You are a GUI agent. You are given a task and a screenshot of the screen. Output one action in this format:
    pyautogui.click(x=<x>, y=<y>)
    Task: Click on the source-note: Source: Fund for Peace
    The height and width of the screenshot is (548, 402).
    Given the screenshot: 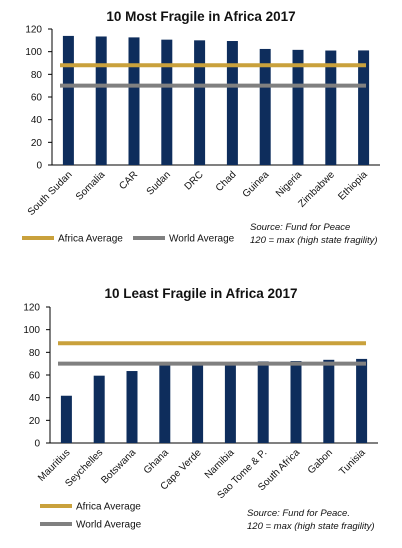 What is the action you would take?
    pyautogui.click(x=300, y=227)
    